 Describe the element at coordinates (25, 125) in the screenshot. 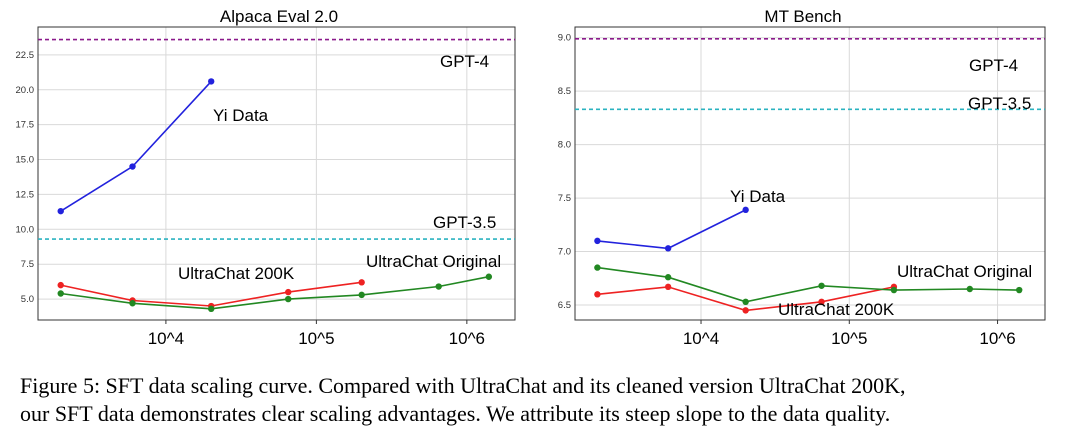

I see `y-tick-label: 17.5` at that location.